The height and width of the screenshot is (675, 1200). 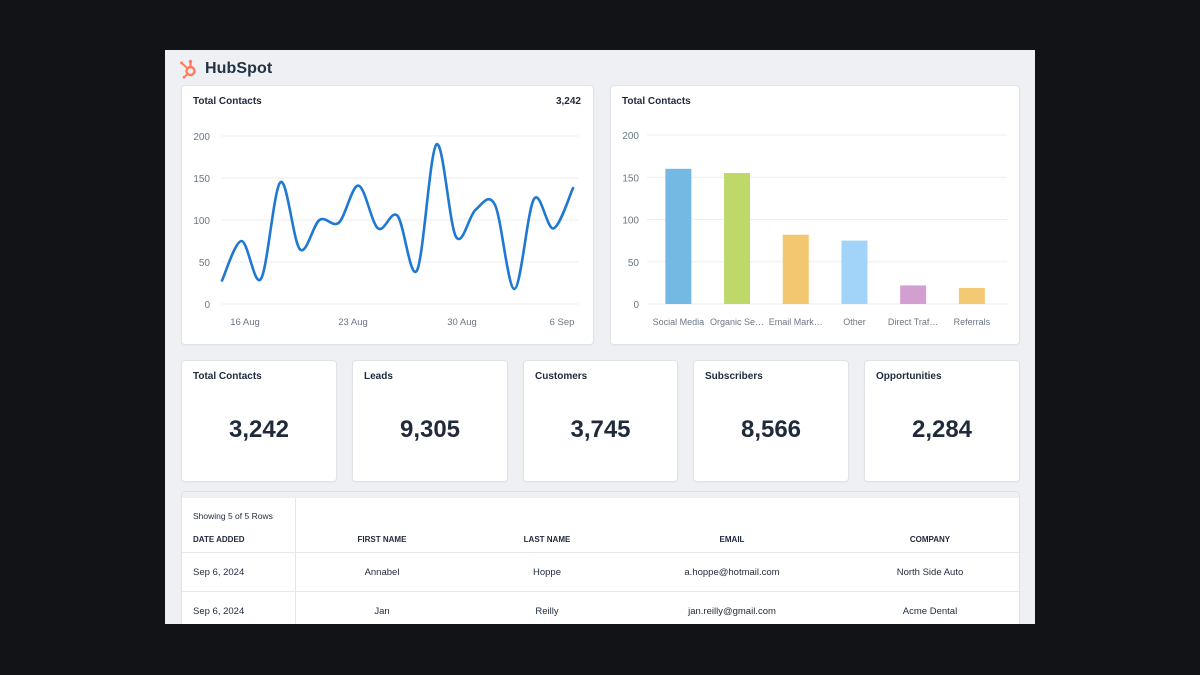 What do you see at coordinates (547, 572) in the screenshot?
I see `cell-last-name: Hoppe` at bounding box center [547, 572].